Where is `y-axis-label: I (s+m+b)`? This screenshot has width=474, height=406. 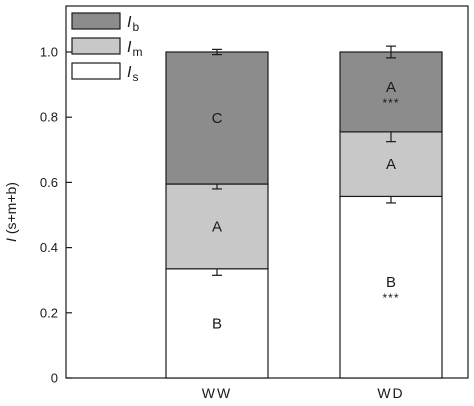 y-axis-label: I (s+m+b) is located at coordinates (11, 212).